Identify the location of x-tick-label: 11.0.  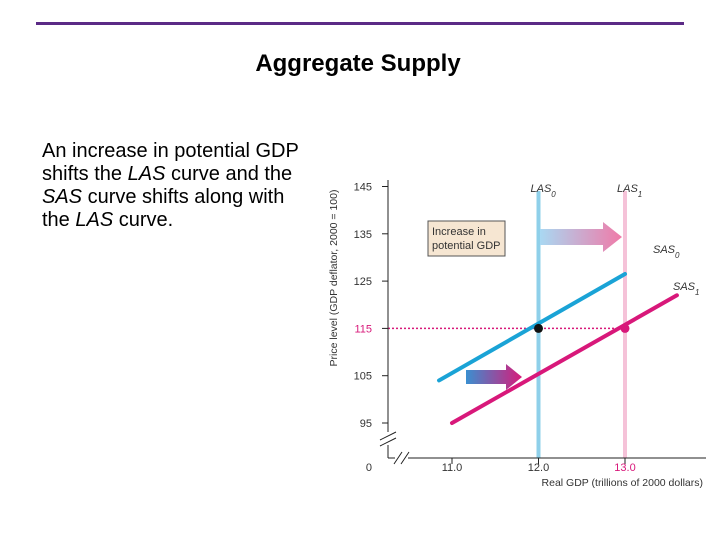
(452, 468).